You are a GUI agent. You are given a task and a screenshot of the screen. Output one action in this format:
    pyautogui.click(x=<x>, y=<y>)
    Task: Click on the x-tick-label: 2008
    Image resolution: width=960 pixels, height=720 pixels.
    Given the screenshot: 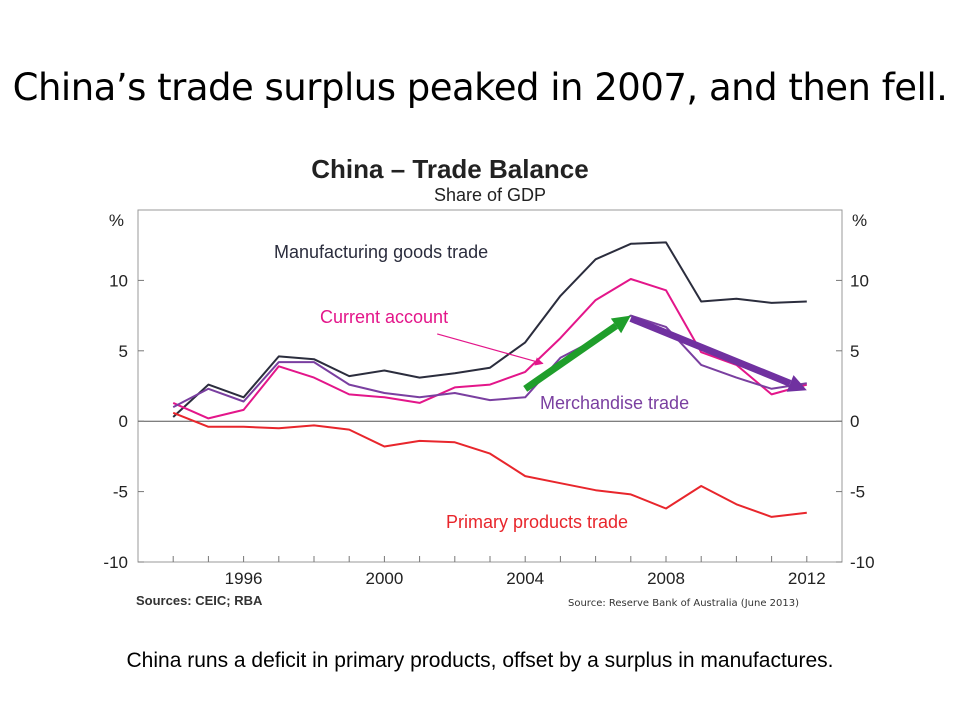 What is the action you would take?
    pyautogui.click(x=666, y=578)
    